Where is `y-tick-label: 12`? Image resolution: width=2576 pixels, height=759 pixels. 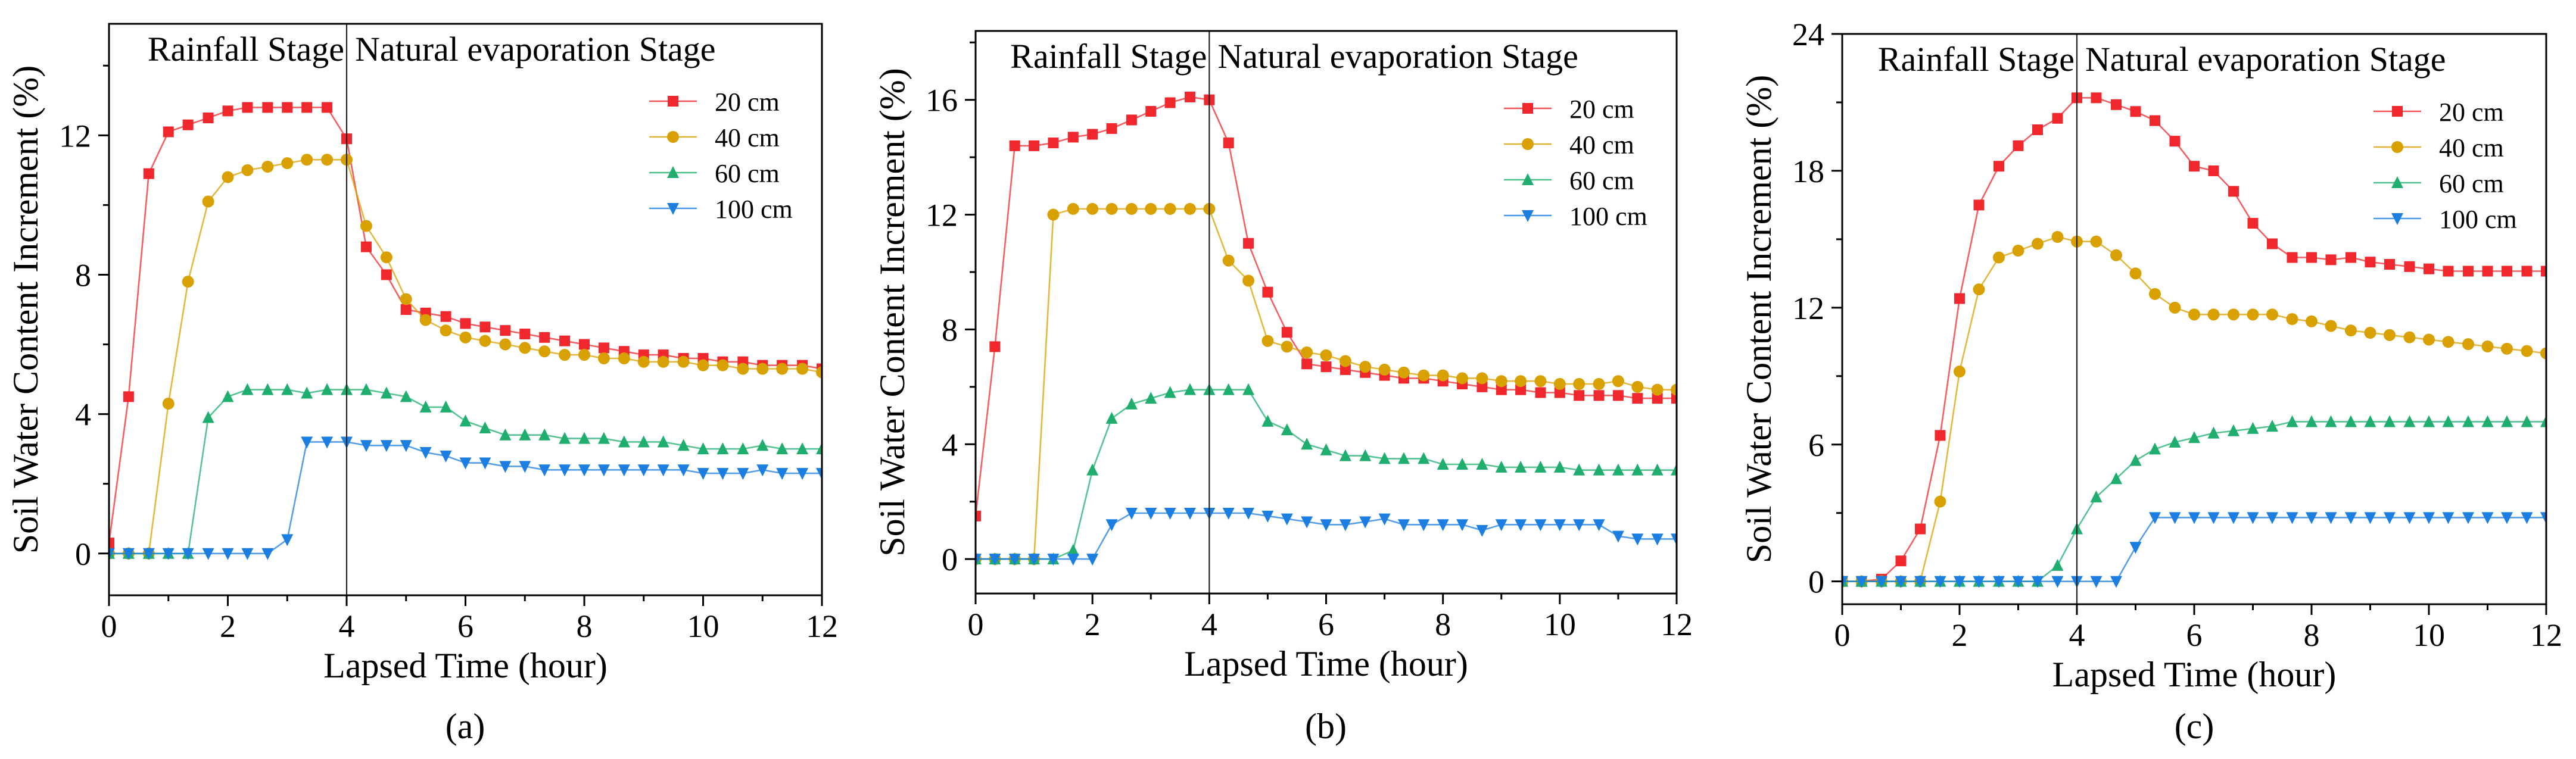 y-tick-label: 12 is located at coordinates (942, 215).